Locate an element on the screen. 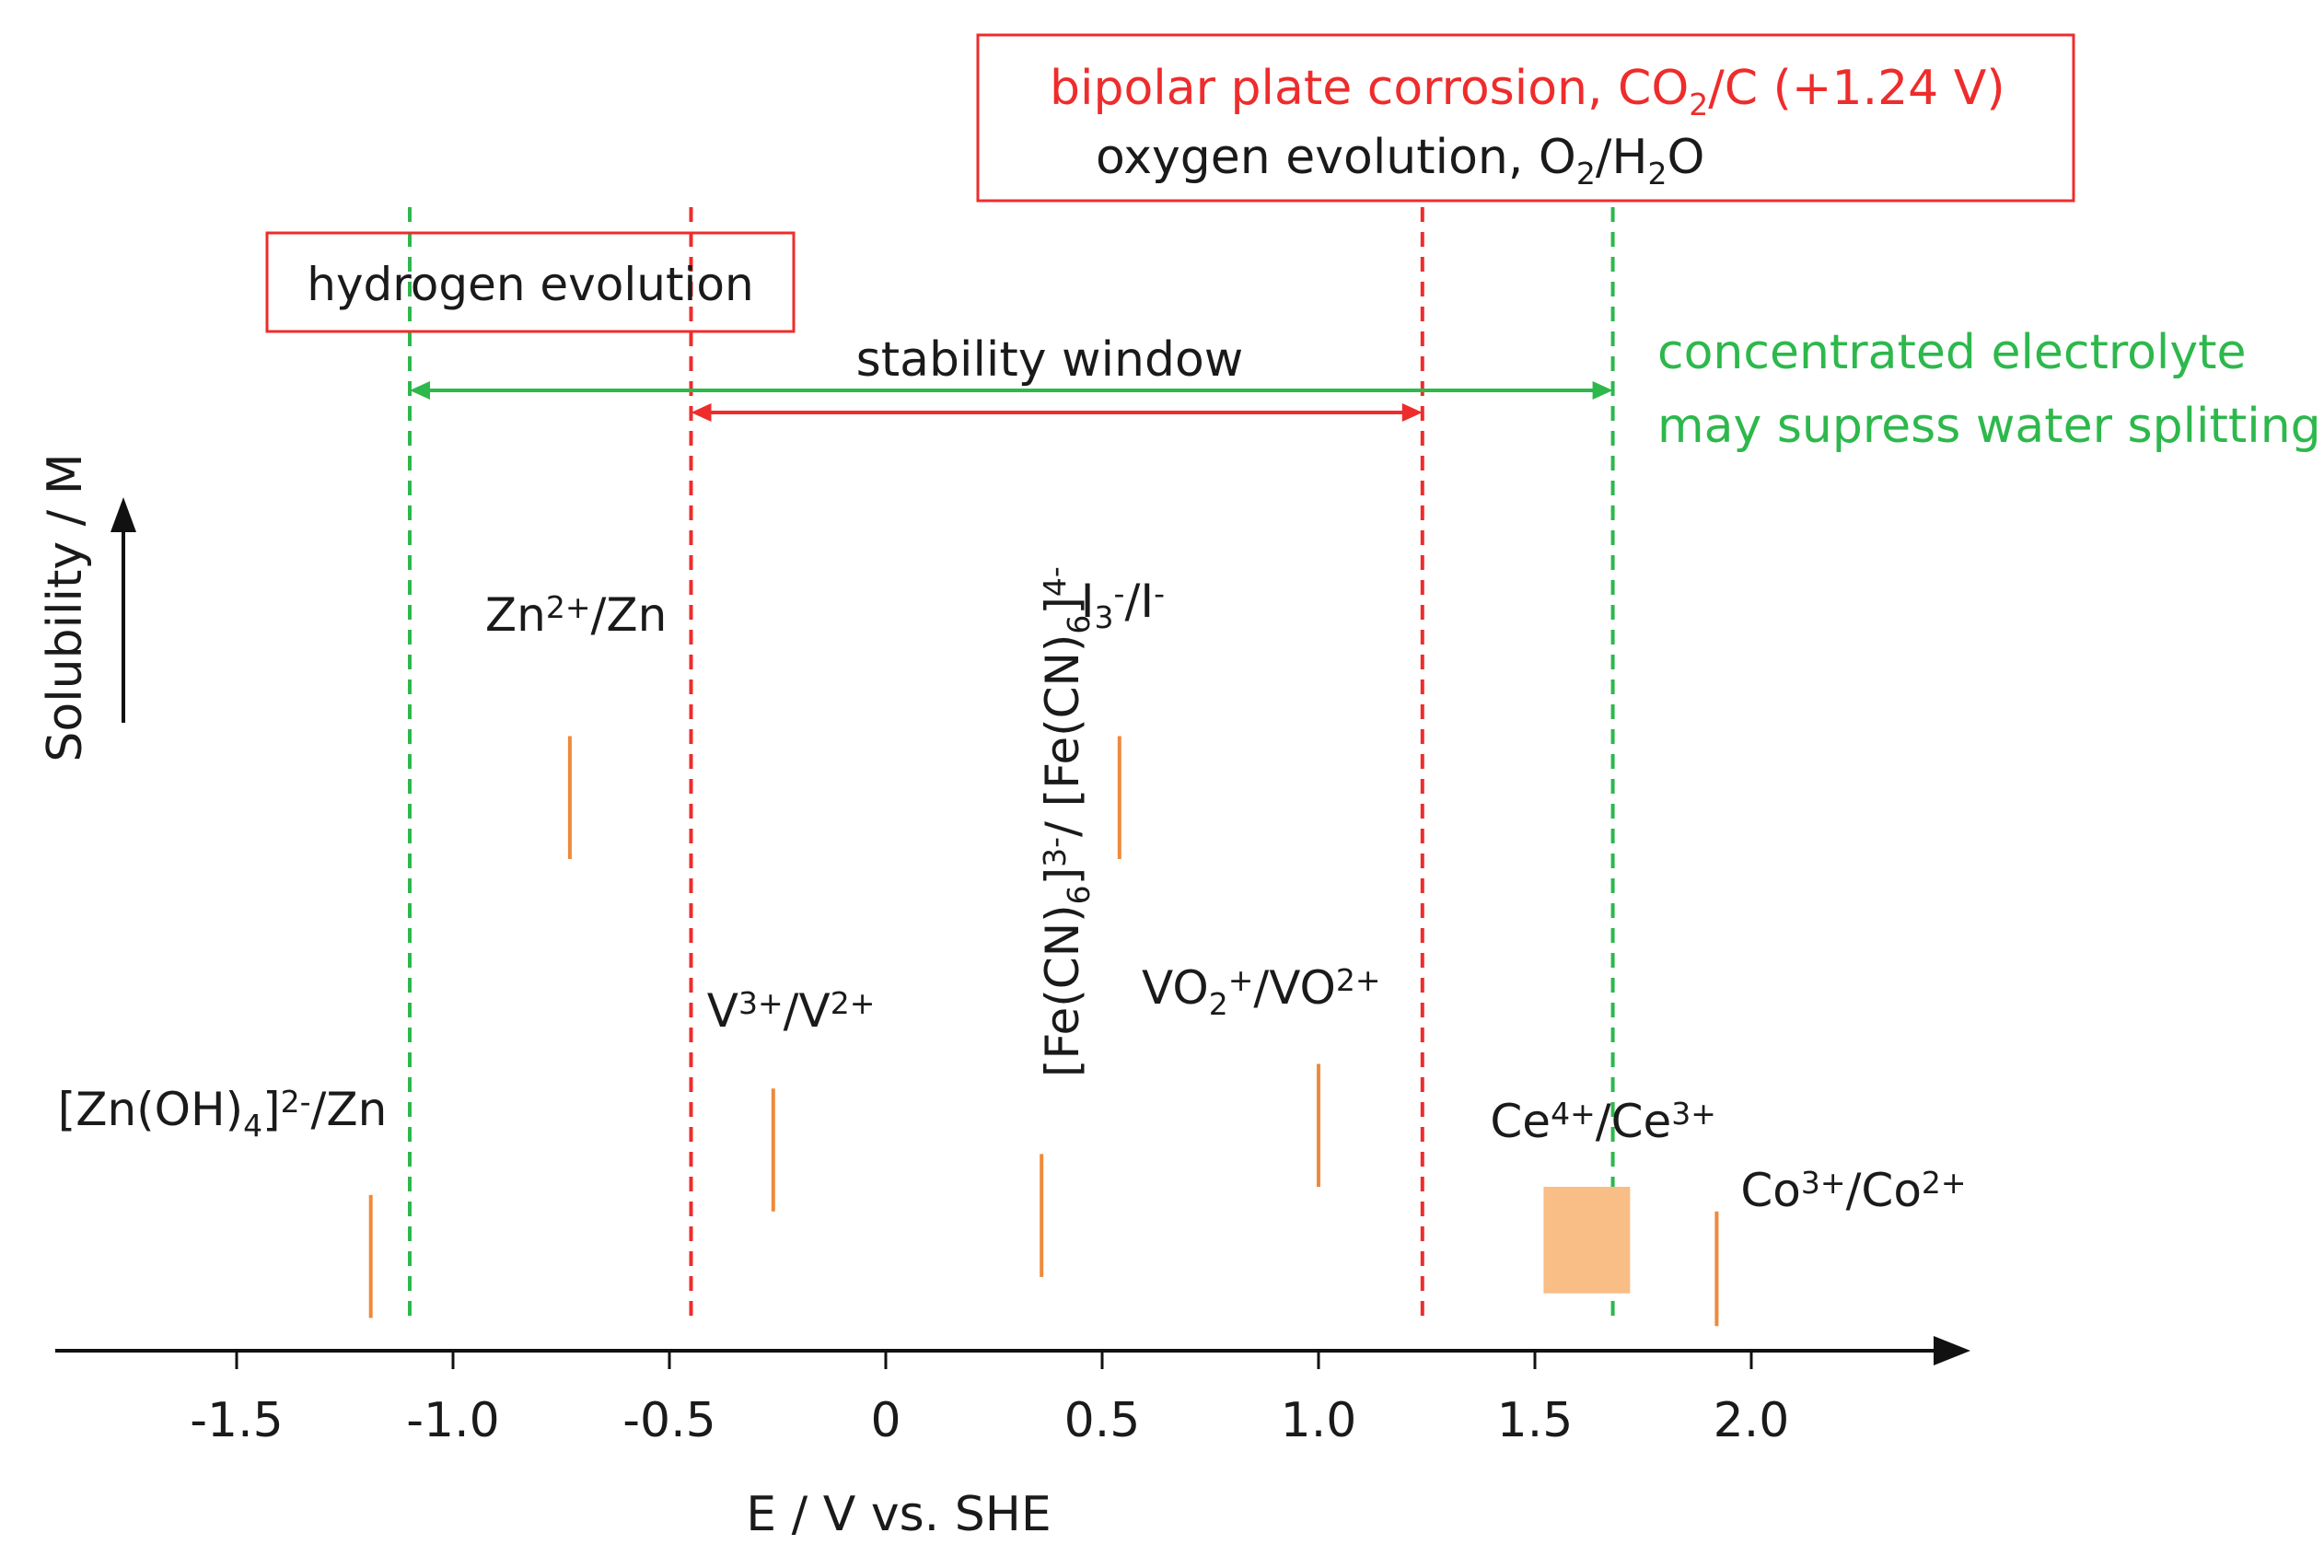 This screenshot has height=1568, width=2324. x-tick-label: -1.0 is located at coordinates (453, 1420).